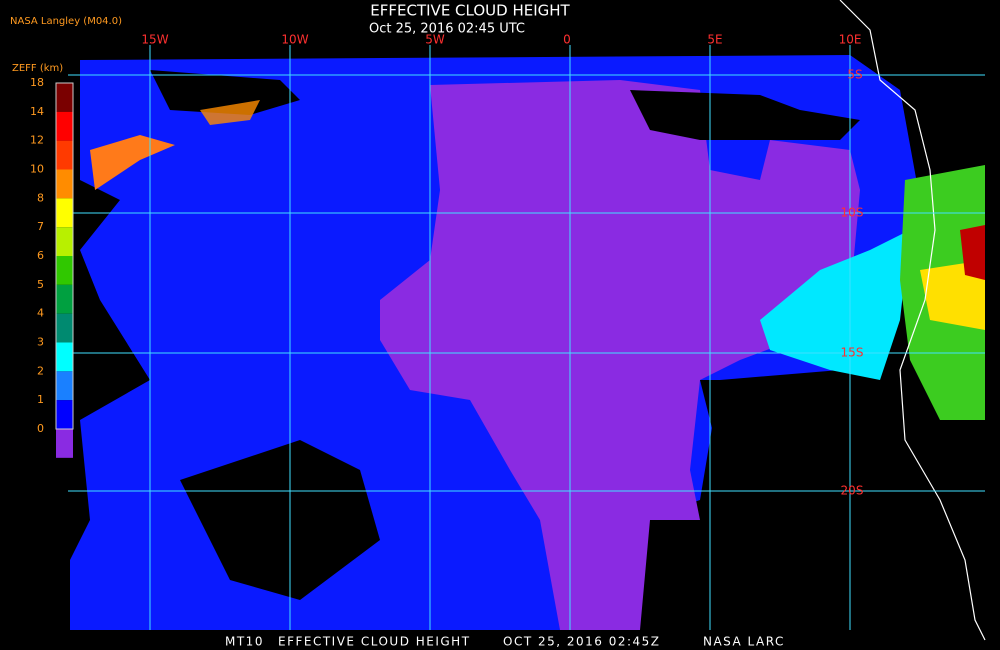 This screenshot has height=650, width=1000. Describe the element at coordinates (470, 11) in the screenshot. I see `title: EFFECTIVE CLOUD HEIGHT` at that location.